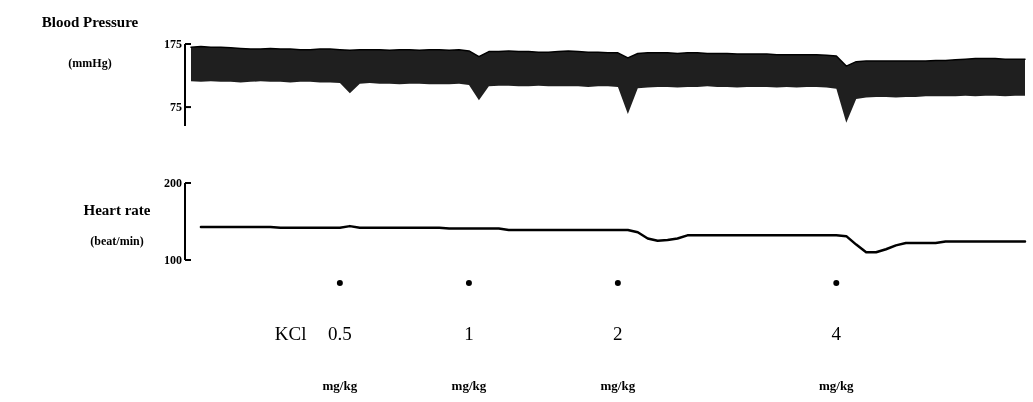 Image resolution: width=1033 pixels, height=402 pixels. What do you see at coordinates (176, 107) in the screenshot?
I see `y-tick-label: 75` at bounding box center [176, 107].